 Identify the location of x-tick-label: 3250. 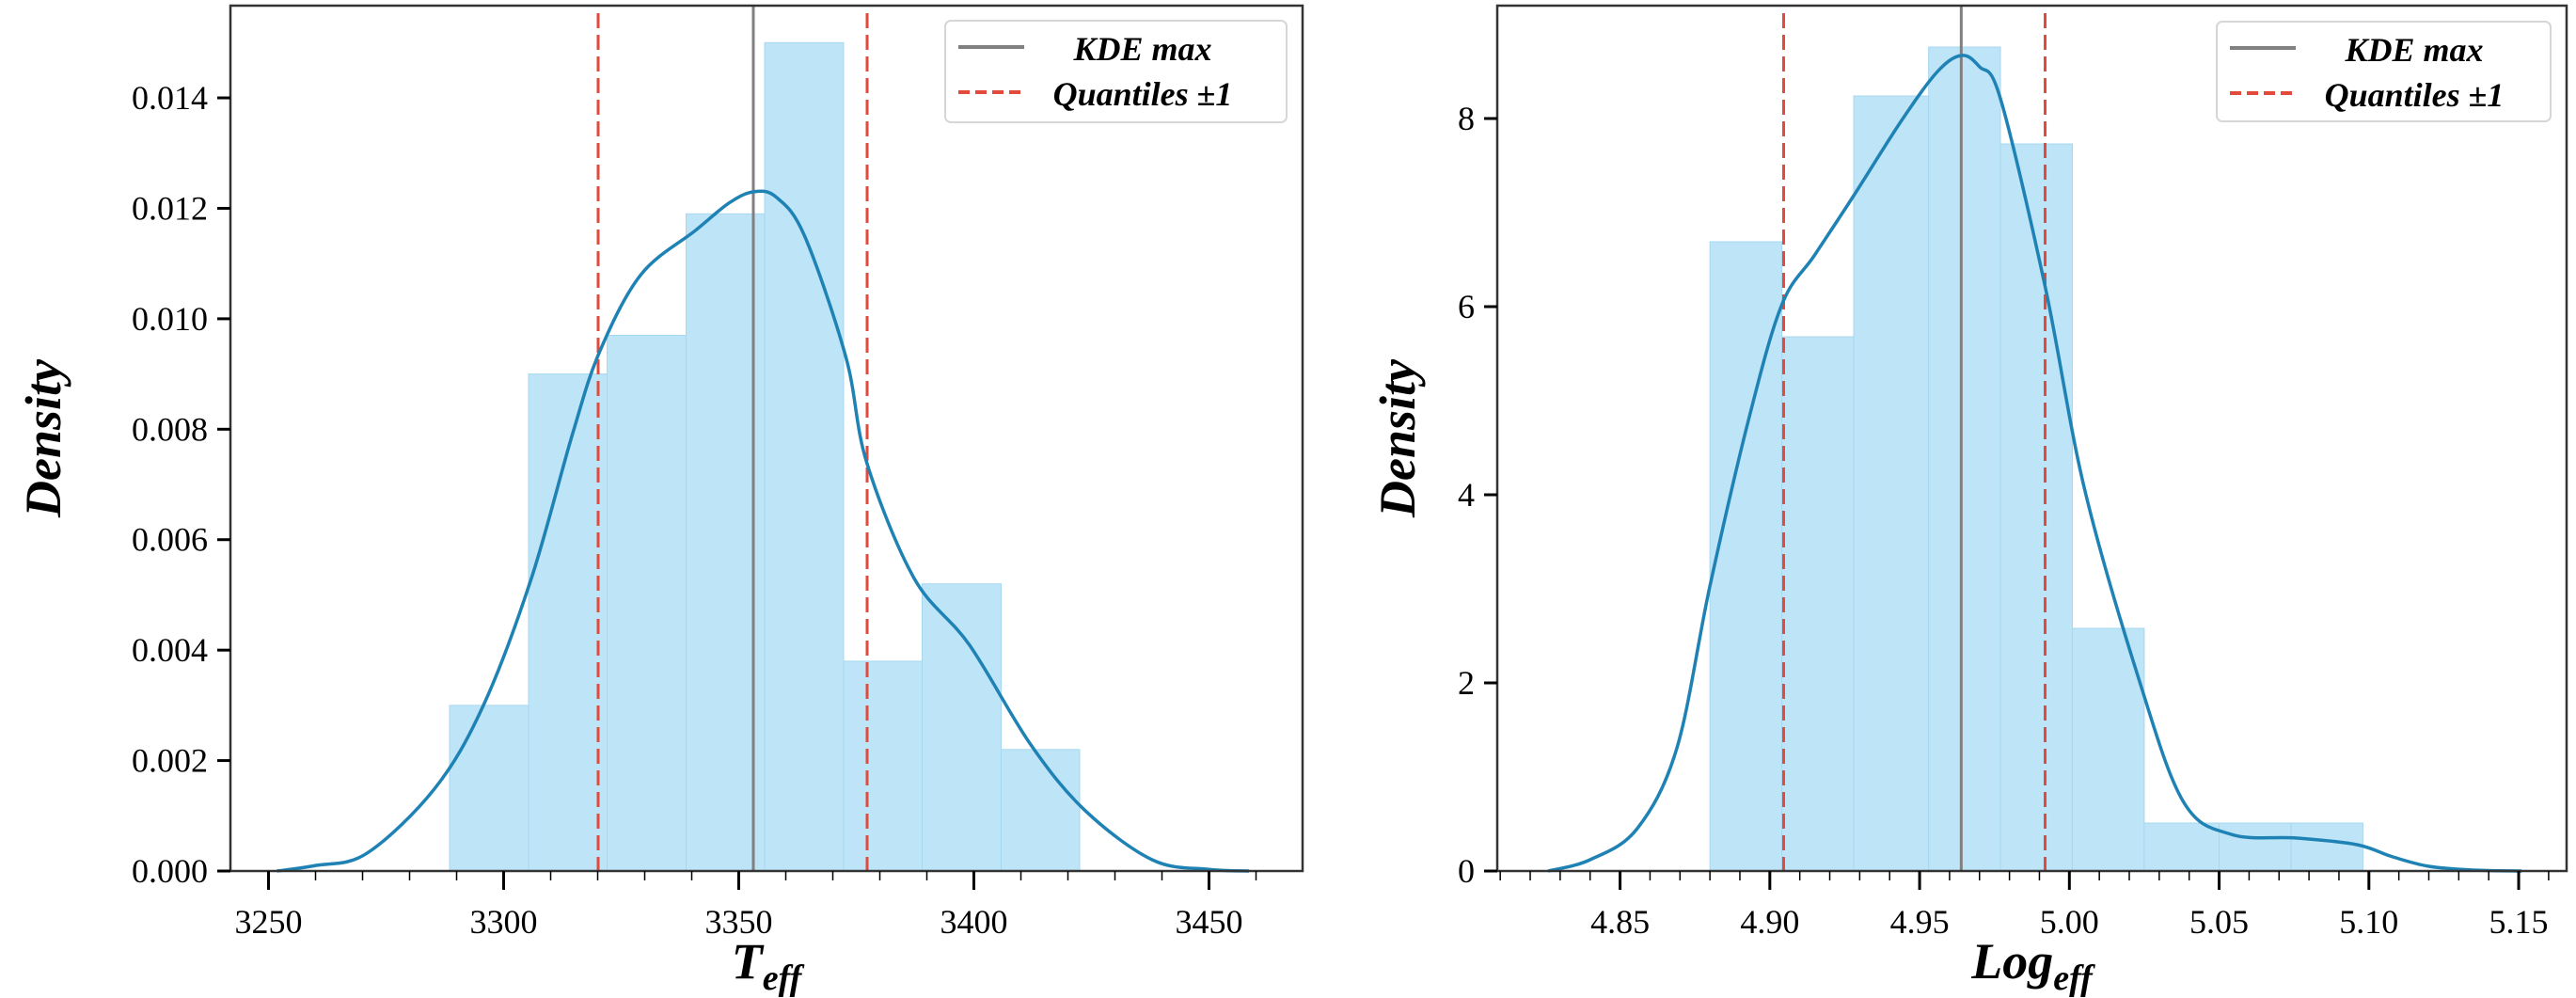
(269, 922).